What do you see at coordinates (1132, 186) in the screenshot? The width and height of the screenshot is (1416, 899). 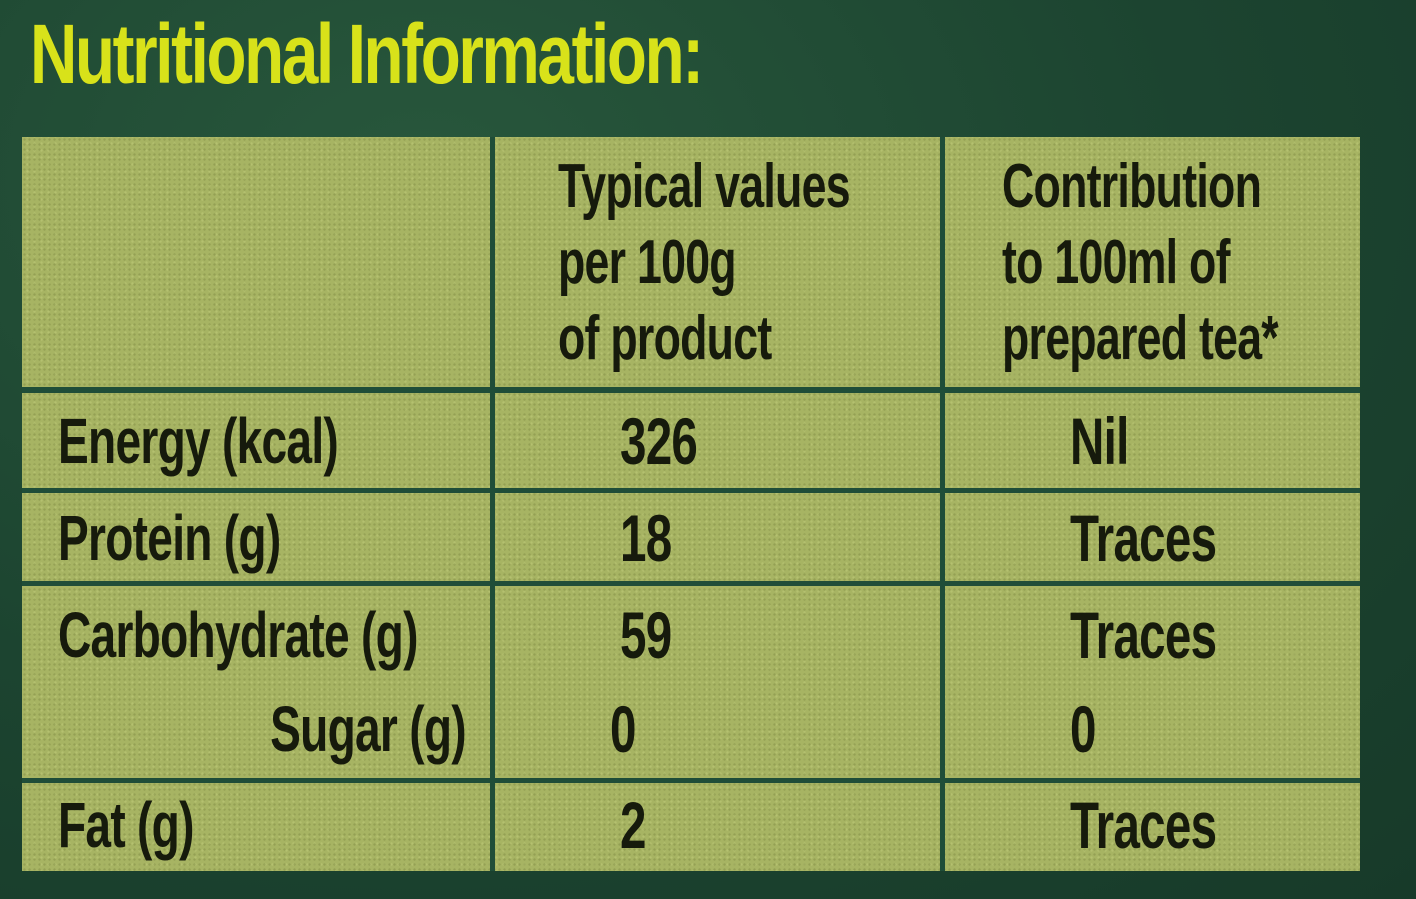 I see `header-contribution-line1: Contribution` at bounding box center [1132, 186].